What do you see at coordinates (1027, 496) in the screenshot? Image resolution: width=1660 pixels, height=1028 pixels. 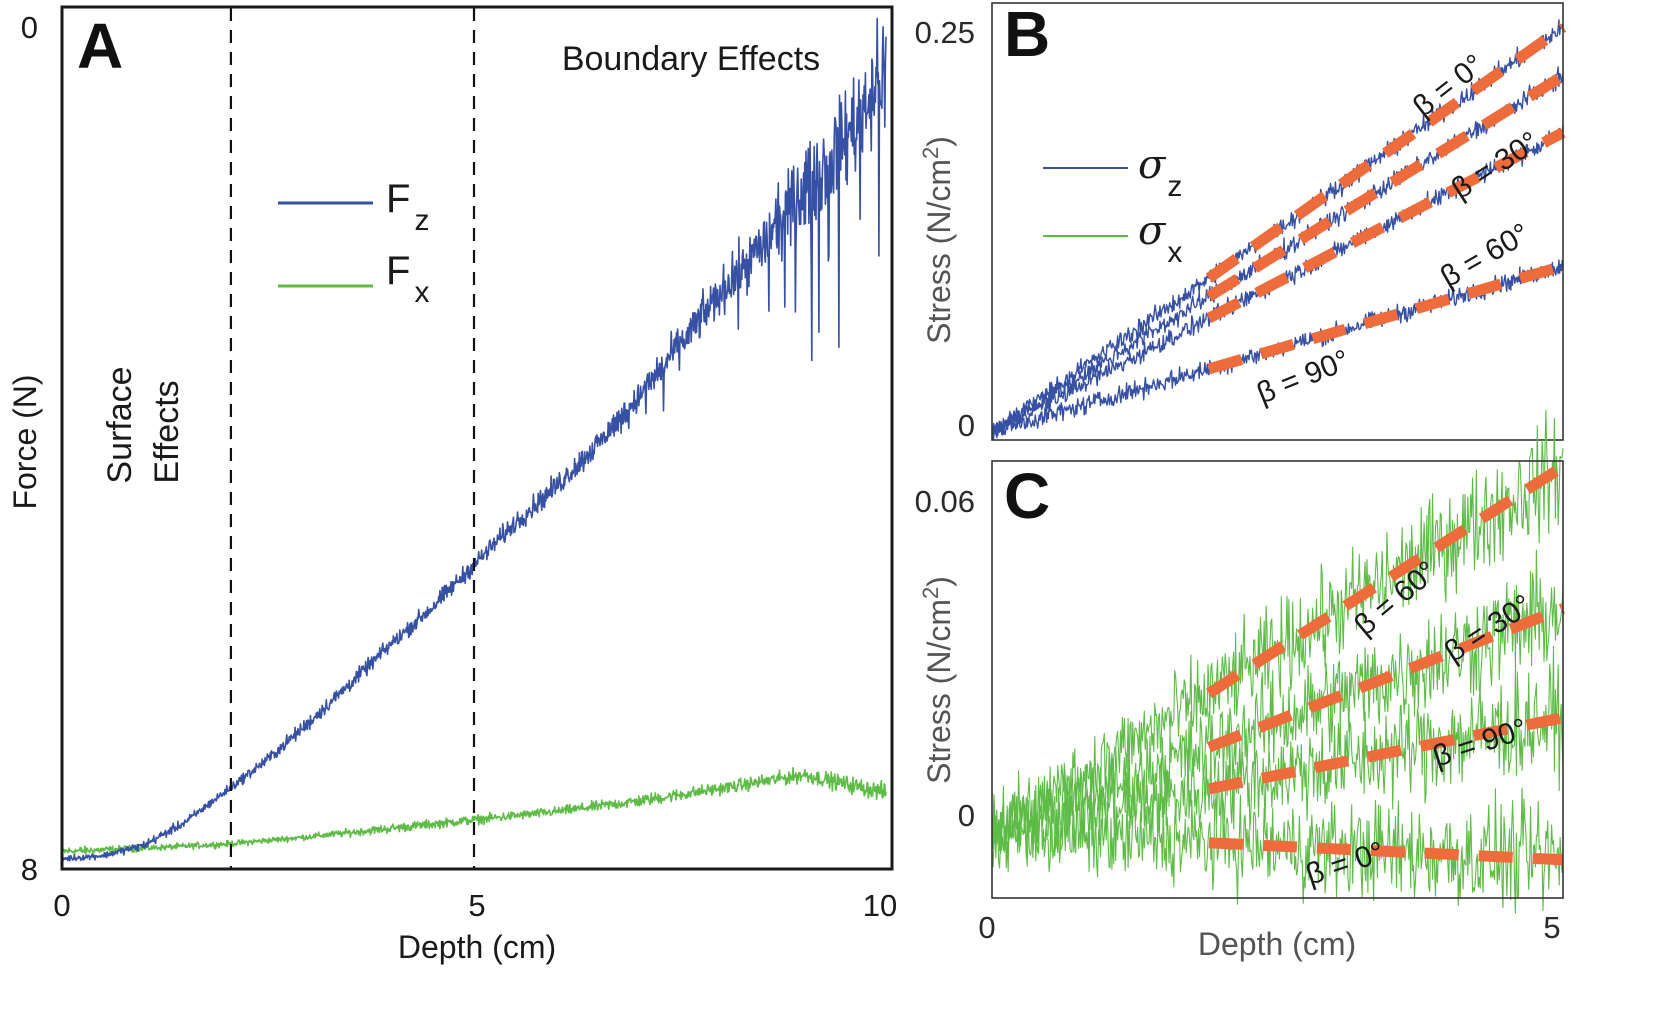 I see `panel-c-letter: C` at bounding box center [1027, 496].